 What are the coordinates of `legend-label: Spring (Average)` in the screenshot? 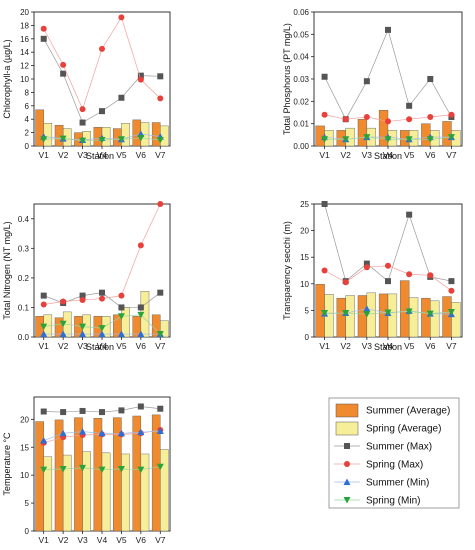 It's located at (403, 429).